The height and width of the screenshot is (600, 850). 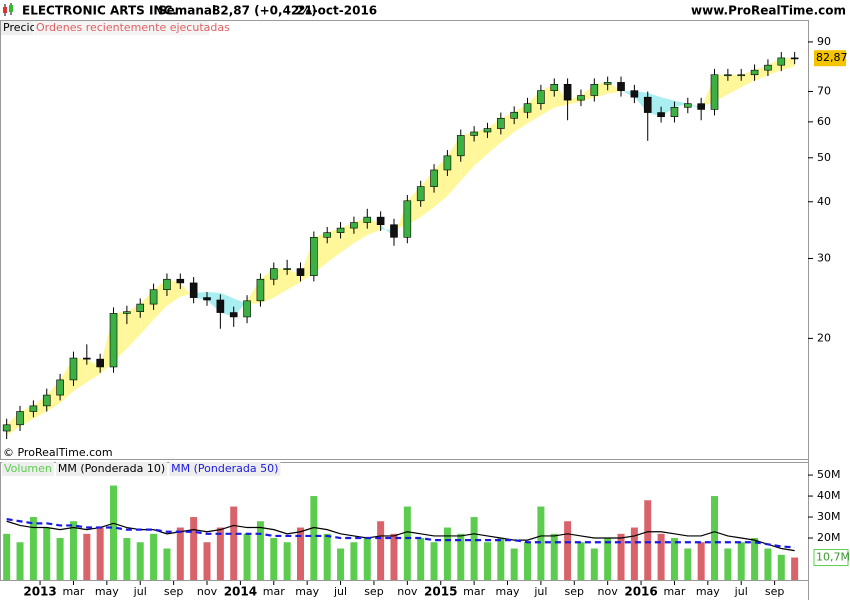 What do you see at coordinates (824, 41) in the screenshot?
I see `y-tick-label: 90` at bounding box center [824, 41].